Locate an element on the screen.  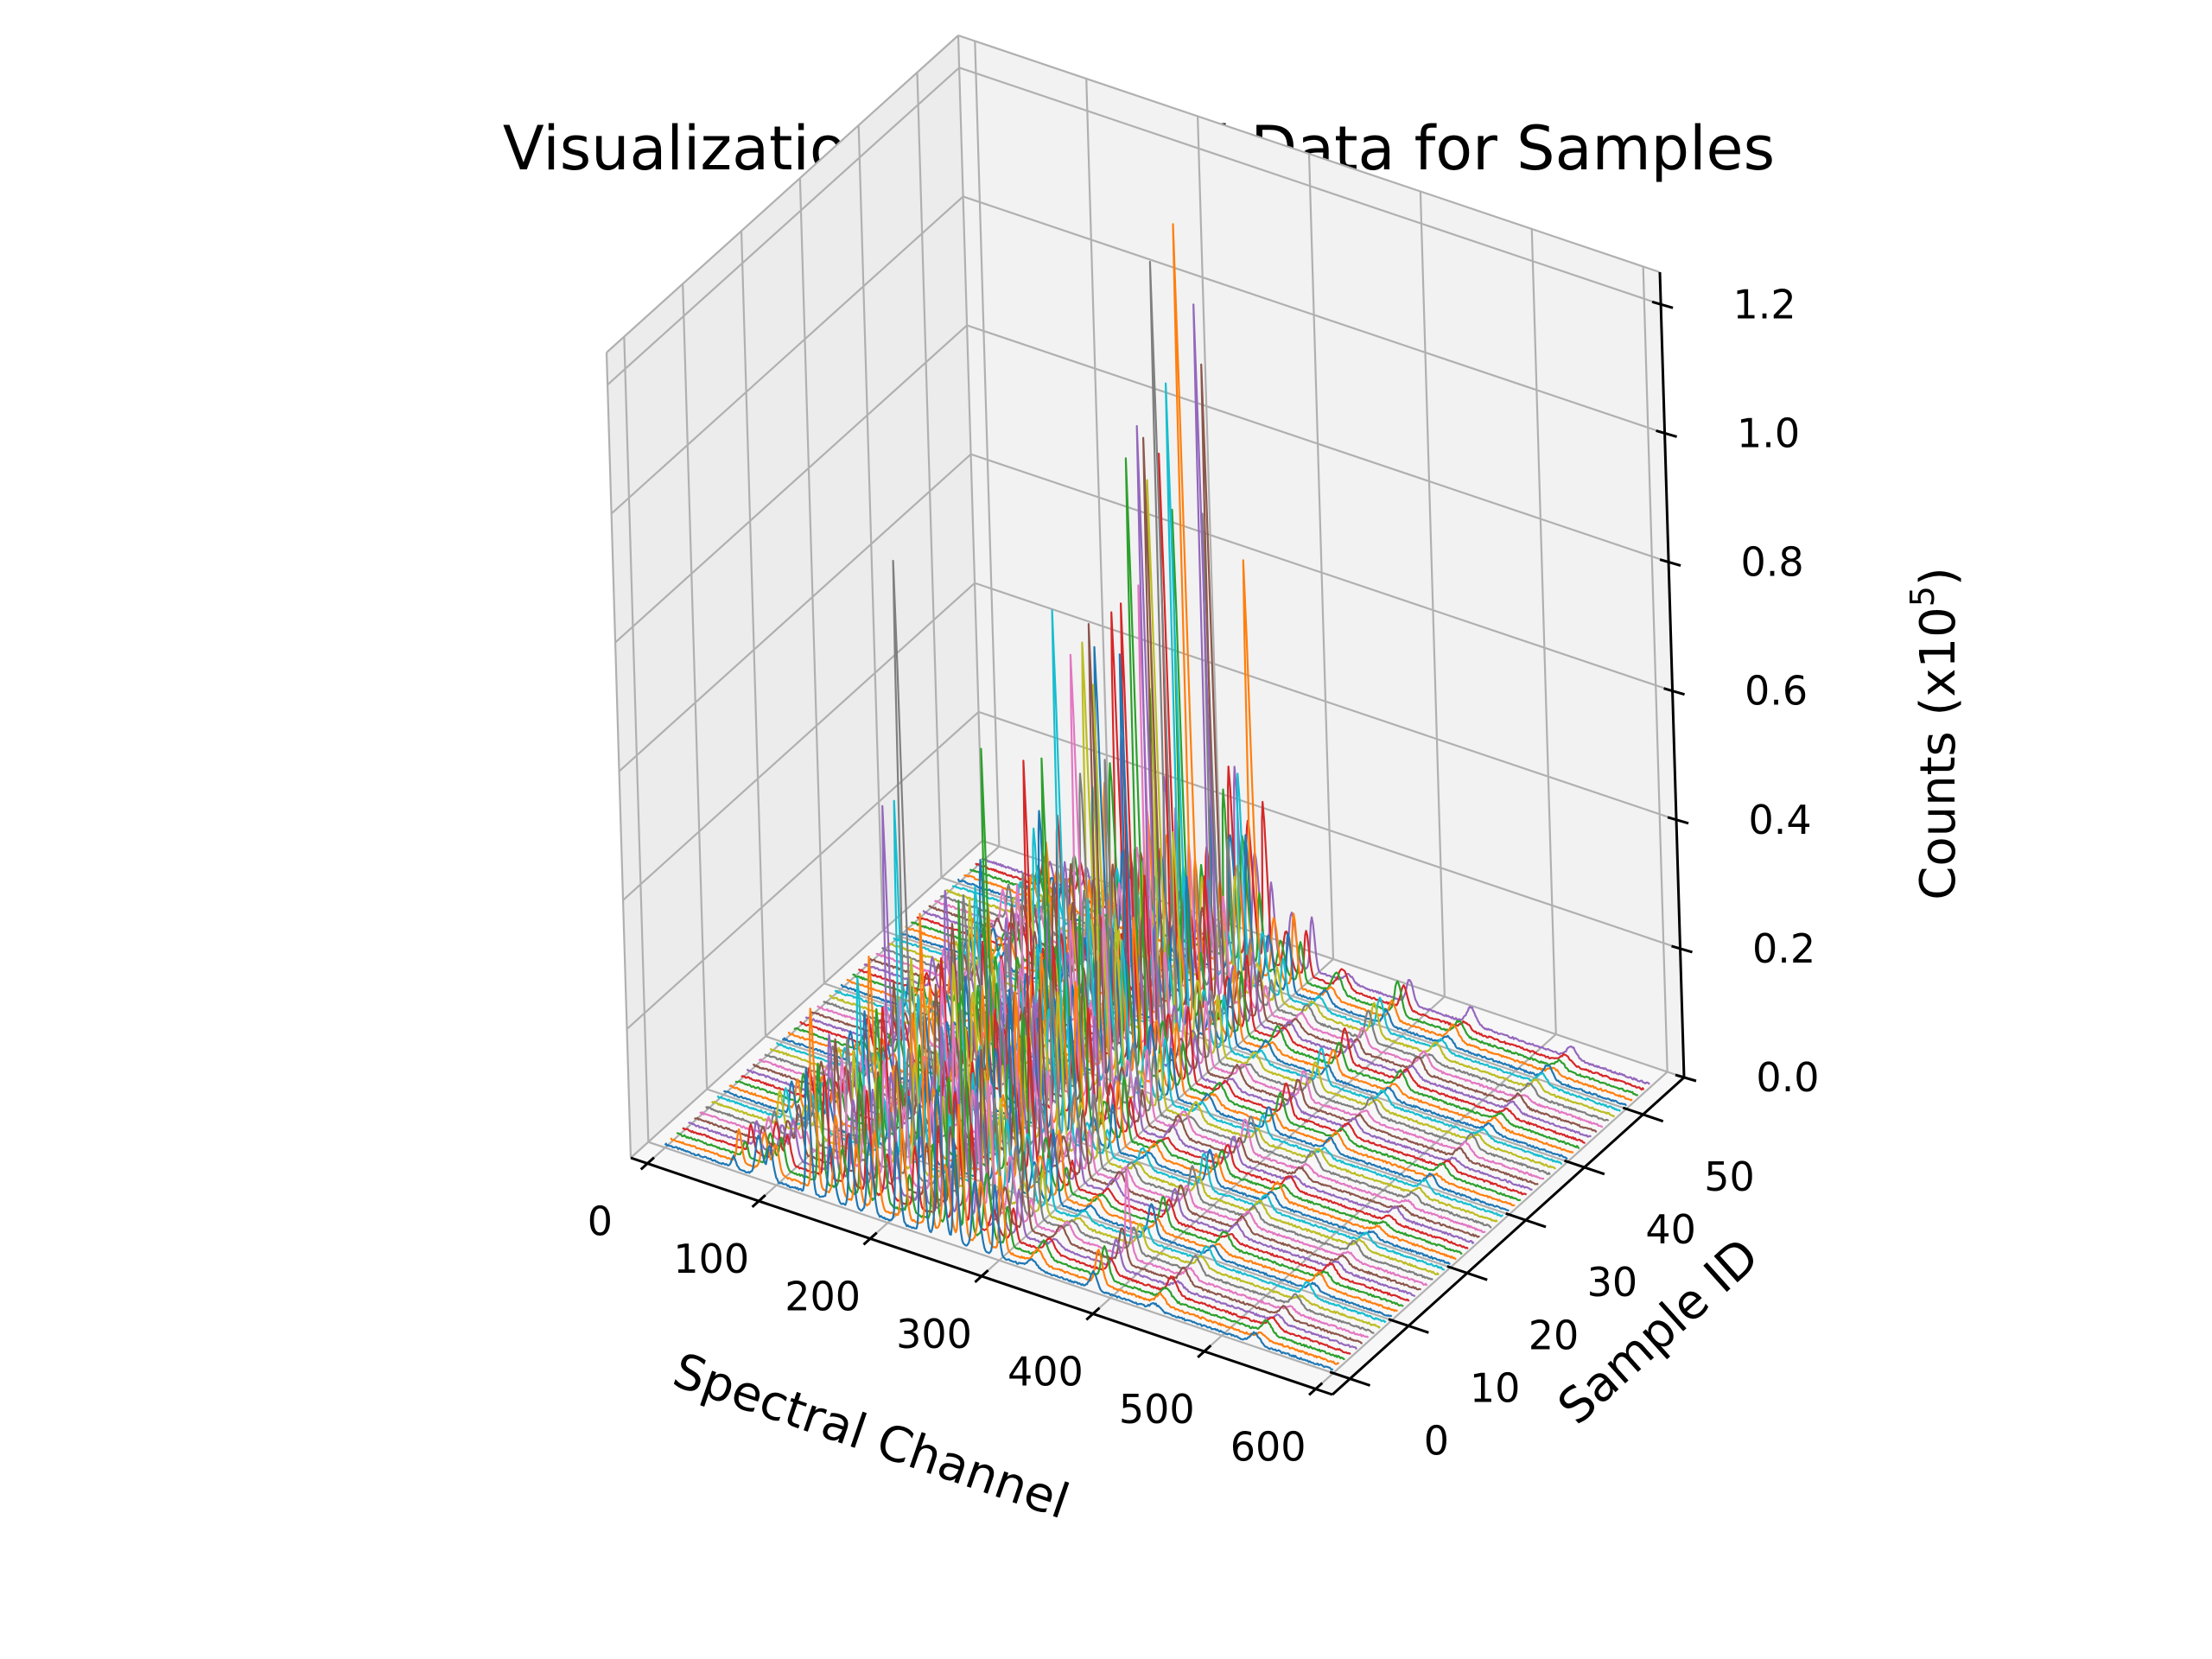
z-tick-label: 0.0 is located at coordinates (1787, 1077).